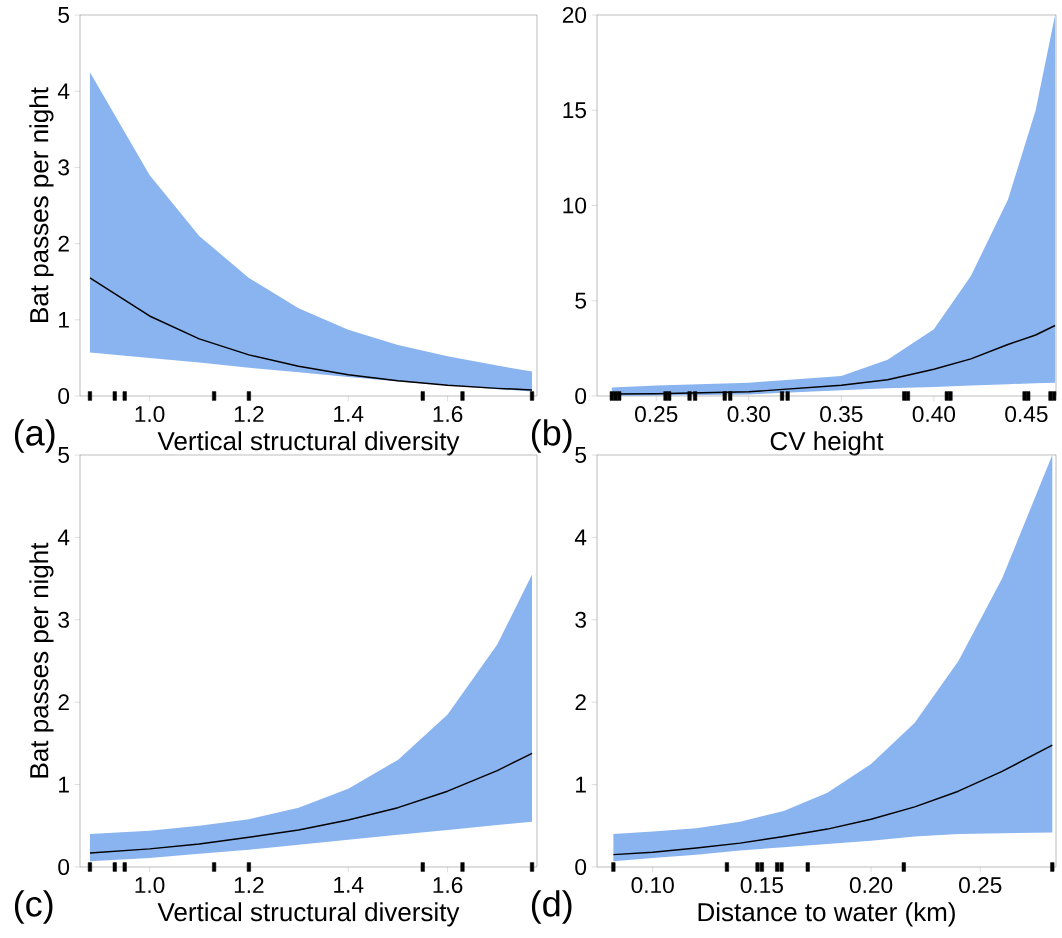  Describe the element at coordinates (551, 907) in the screenshot. I see `text: (d)` at that location.